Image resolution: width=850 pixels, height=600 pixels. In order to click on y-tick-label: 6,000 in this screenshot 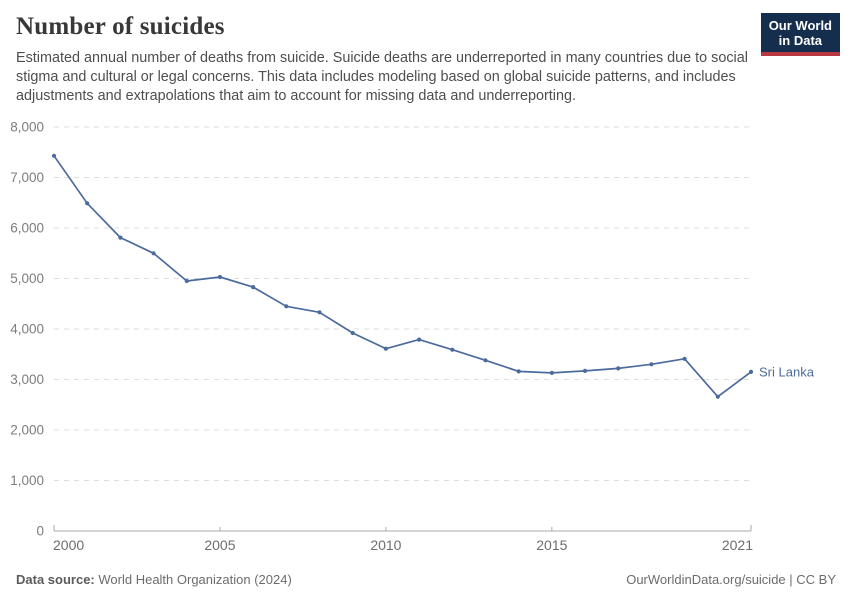, I will do `click(27, 228)`.